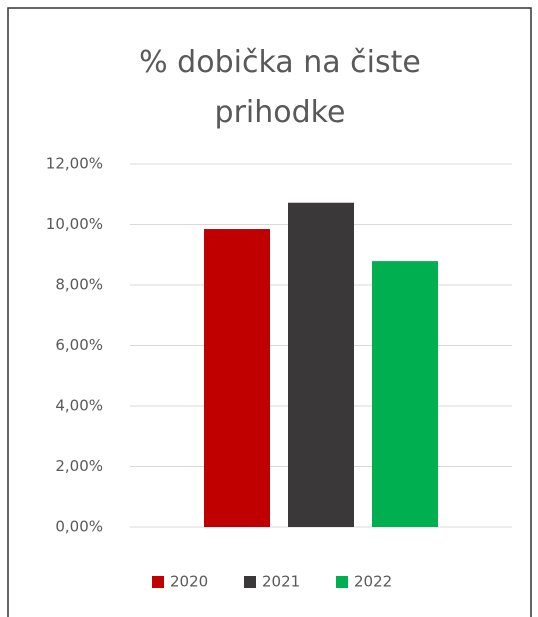 This screenshot has width=538, height=617. Describe the element at coordinates (79, 345) in the screenshot. I see `y-tick-label: 6,00%` at that location.